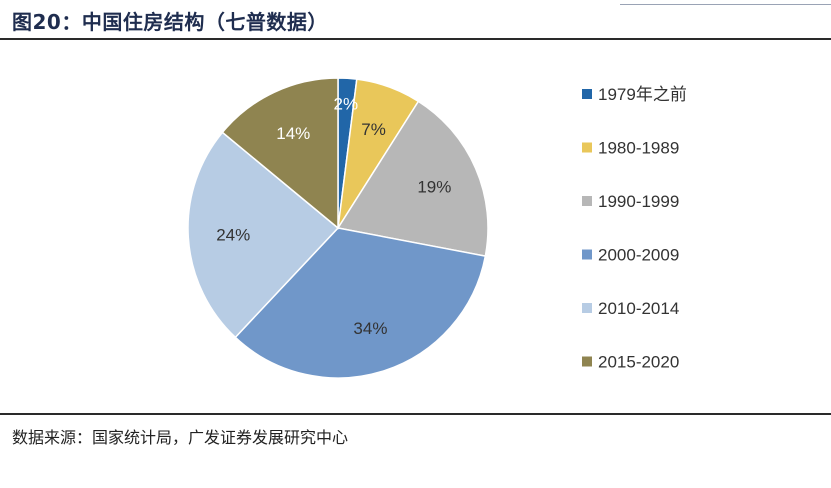 The width and height of the screenshot is (831, 488). Describe the element at coordinates (415, 19) in the screenshot. I see `title-bar: 图20：中国住房结构（七普数据）` at that location.